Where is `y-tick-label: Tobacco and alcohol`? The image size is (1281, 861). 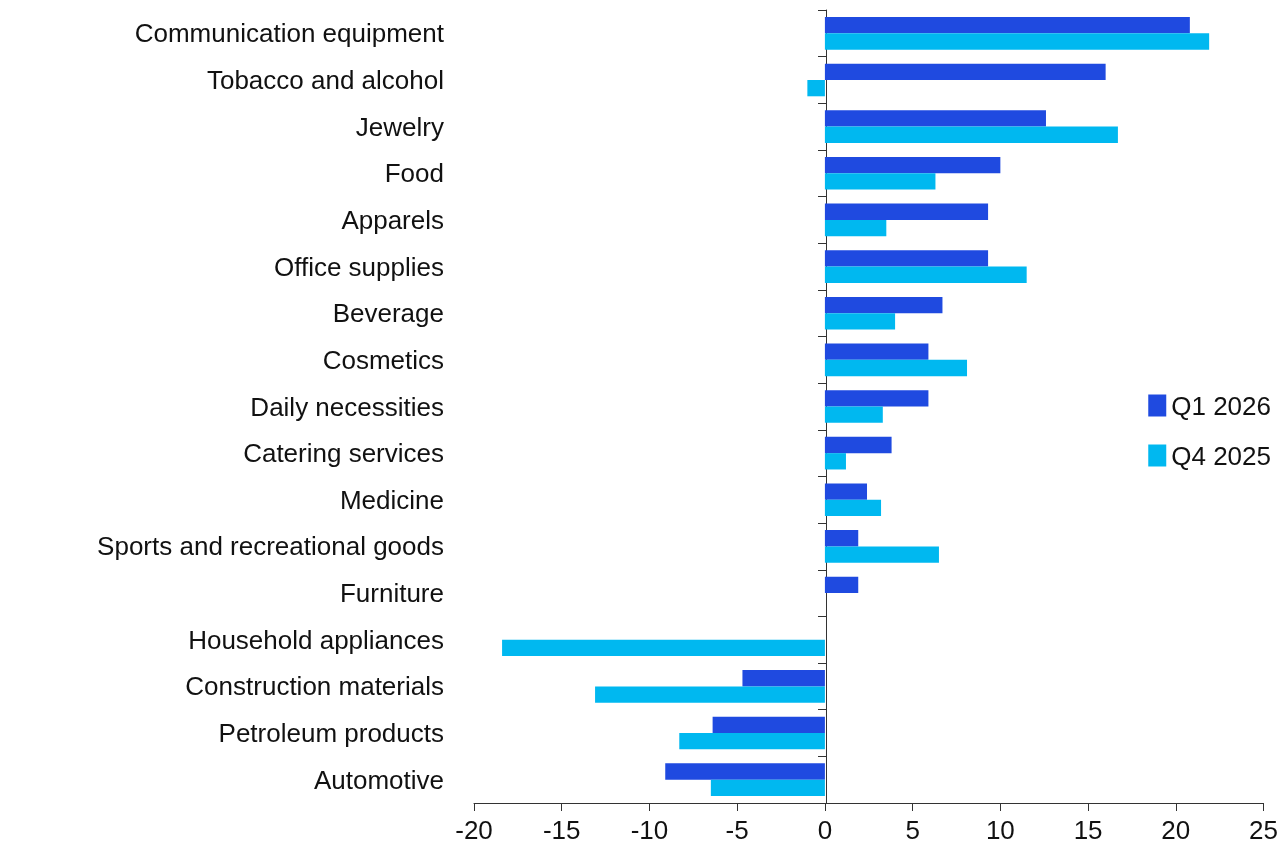 y-tick-label: Tobacco and alcohol is located at coordinates (325, 79).